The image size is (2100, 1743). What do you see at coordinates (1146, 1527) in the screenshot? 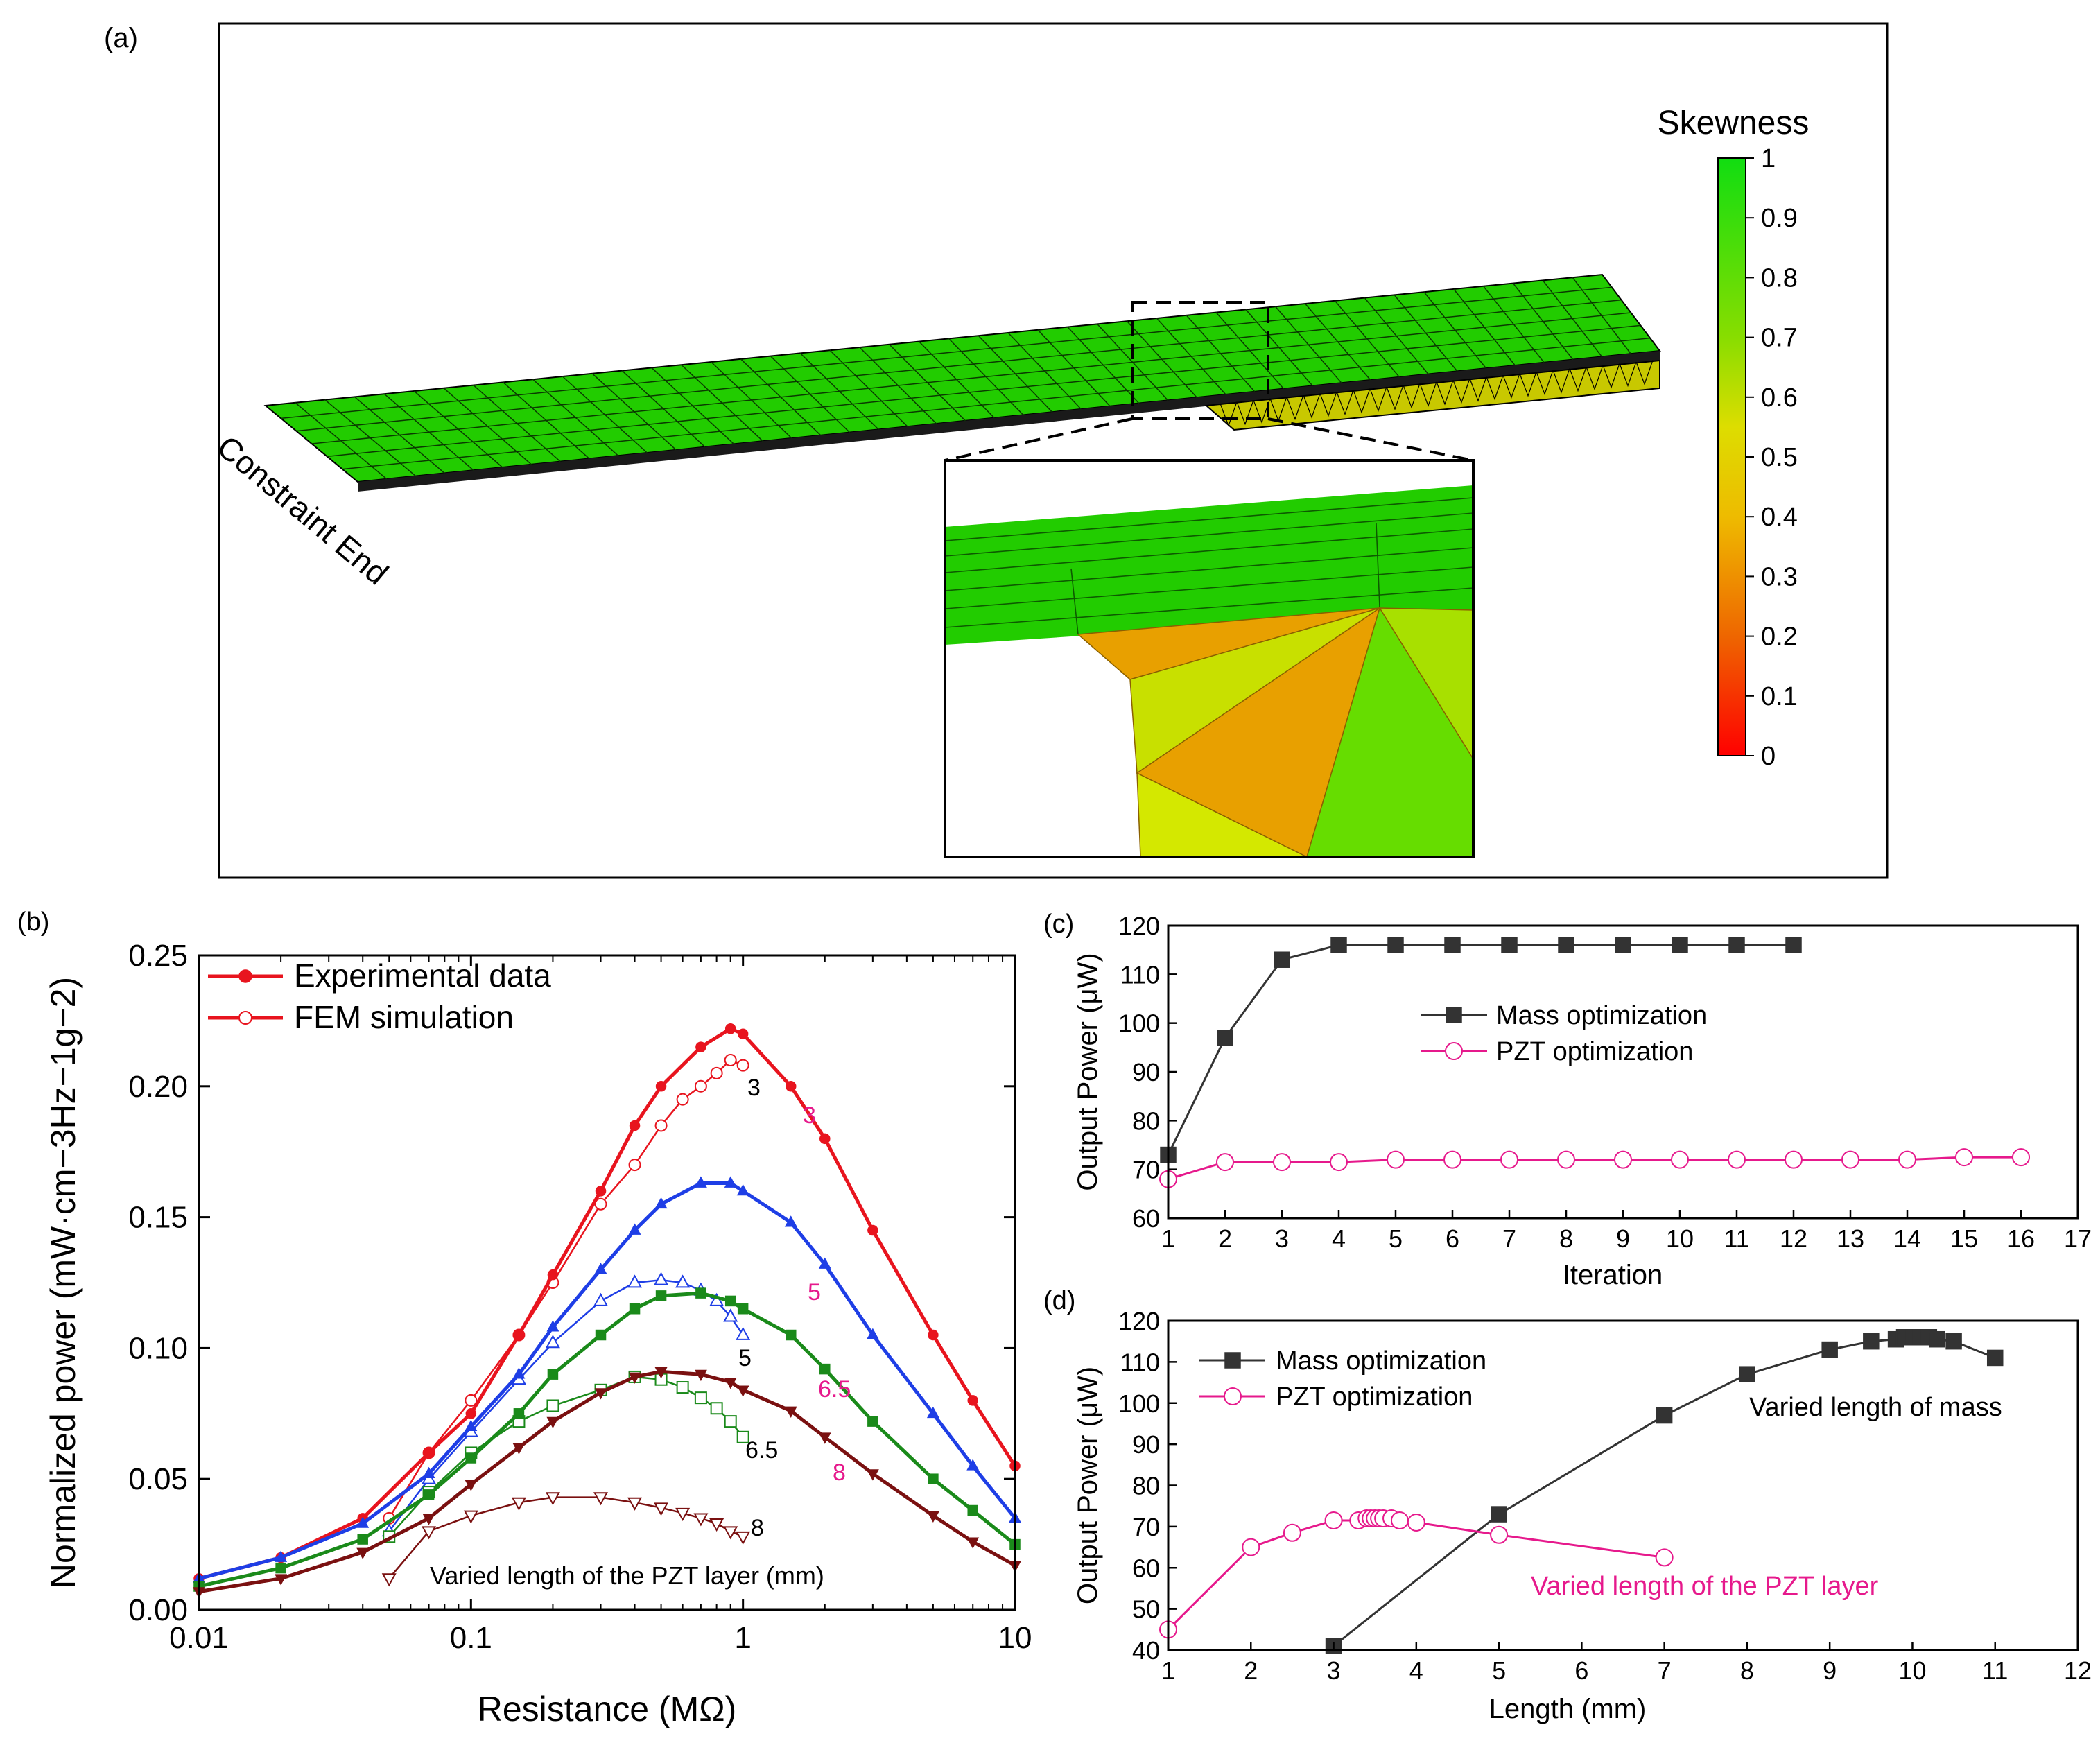
I see `y-tick-label: 70` at bounding box center [1146, 1527].